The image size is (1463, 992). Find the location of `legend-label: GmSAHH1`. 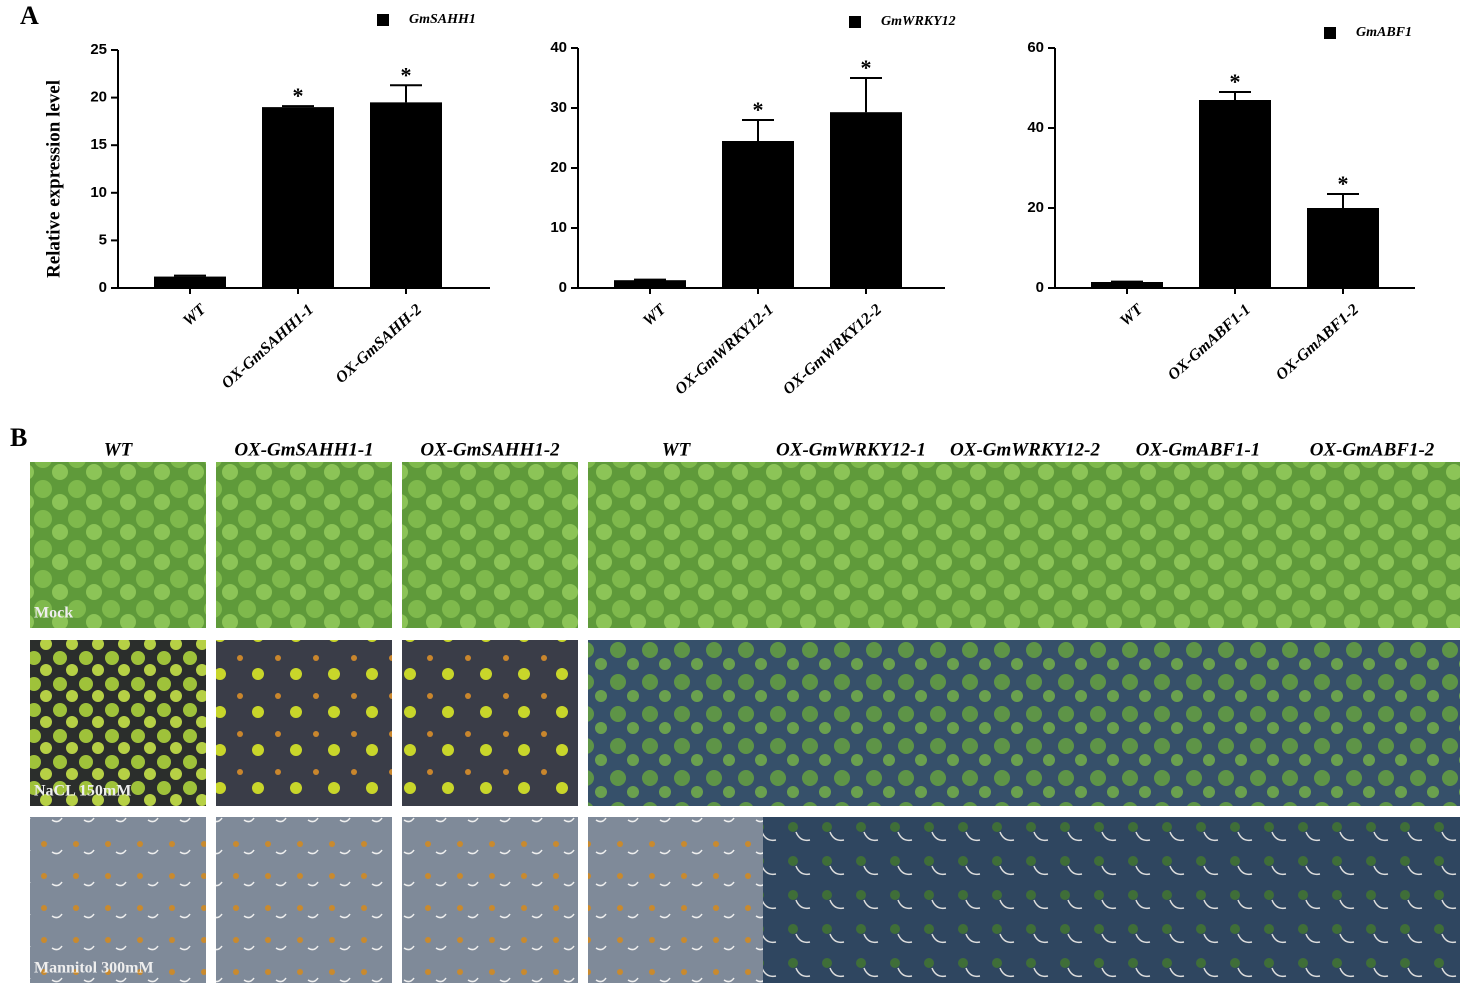

legend-label: GmSAHH1 is located at coordinates (442, 19).